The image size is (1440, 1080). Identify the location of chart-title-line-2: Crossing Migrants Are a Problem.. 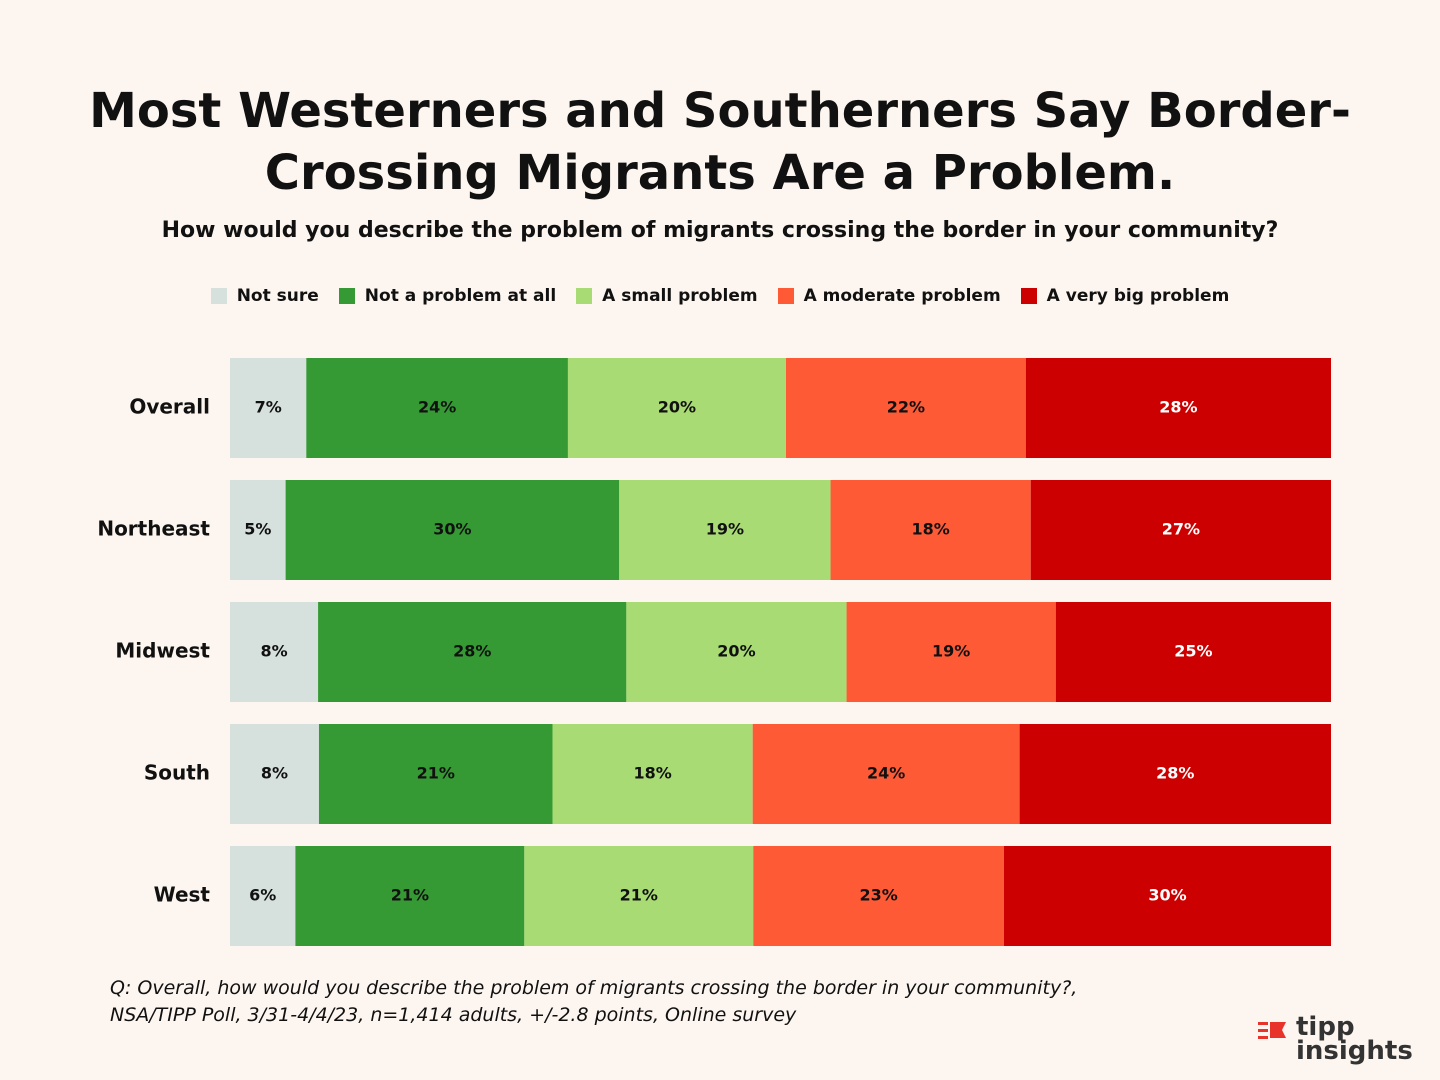
(720, 173).